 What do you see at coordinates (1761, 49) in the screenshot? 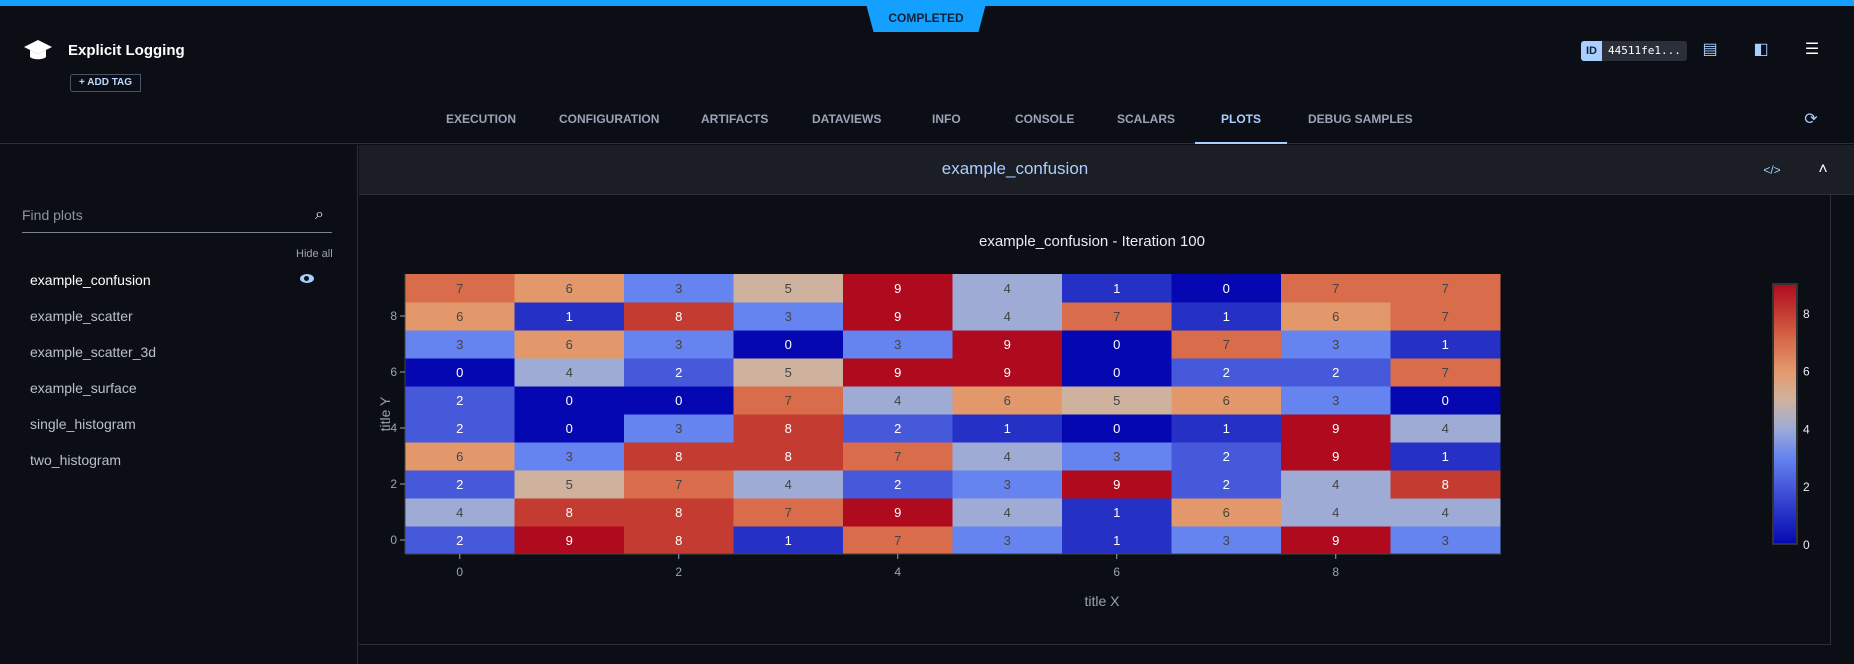
I see `layout-icon: ◧` at bounding box center [1761, 49].